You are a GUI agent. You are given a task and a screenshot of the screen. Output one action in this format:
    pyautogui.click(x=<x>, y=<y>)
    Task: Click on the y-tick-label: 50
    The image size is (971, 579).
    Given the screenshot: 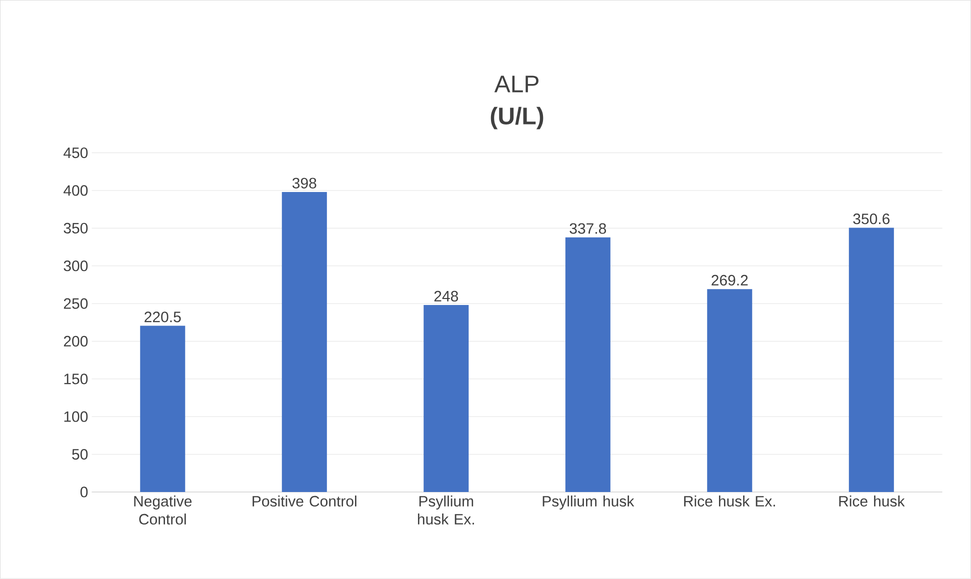 What is the action you would take?
    pyautogui.click(x=80, y=454)
    